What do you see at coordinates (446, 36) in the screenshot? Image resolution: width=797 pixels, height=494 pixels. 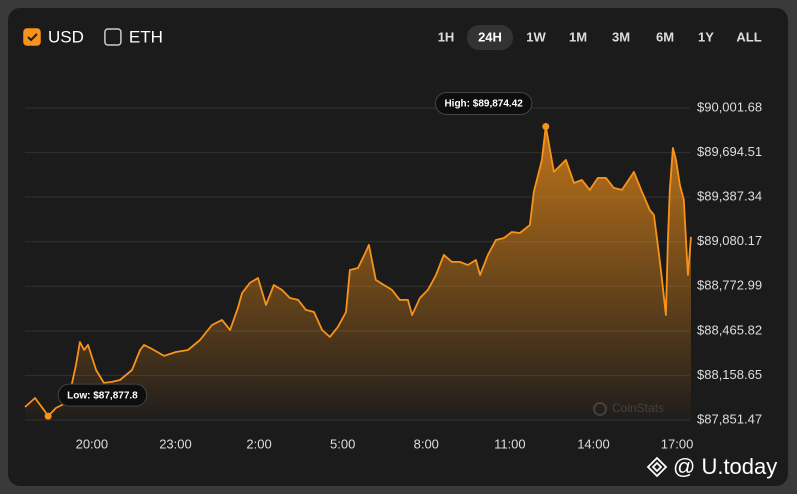 I see `range-button: 1H` at bounding box center [446, 36].